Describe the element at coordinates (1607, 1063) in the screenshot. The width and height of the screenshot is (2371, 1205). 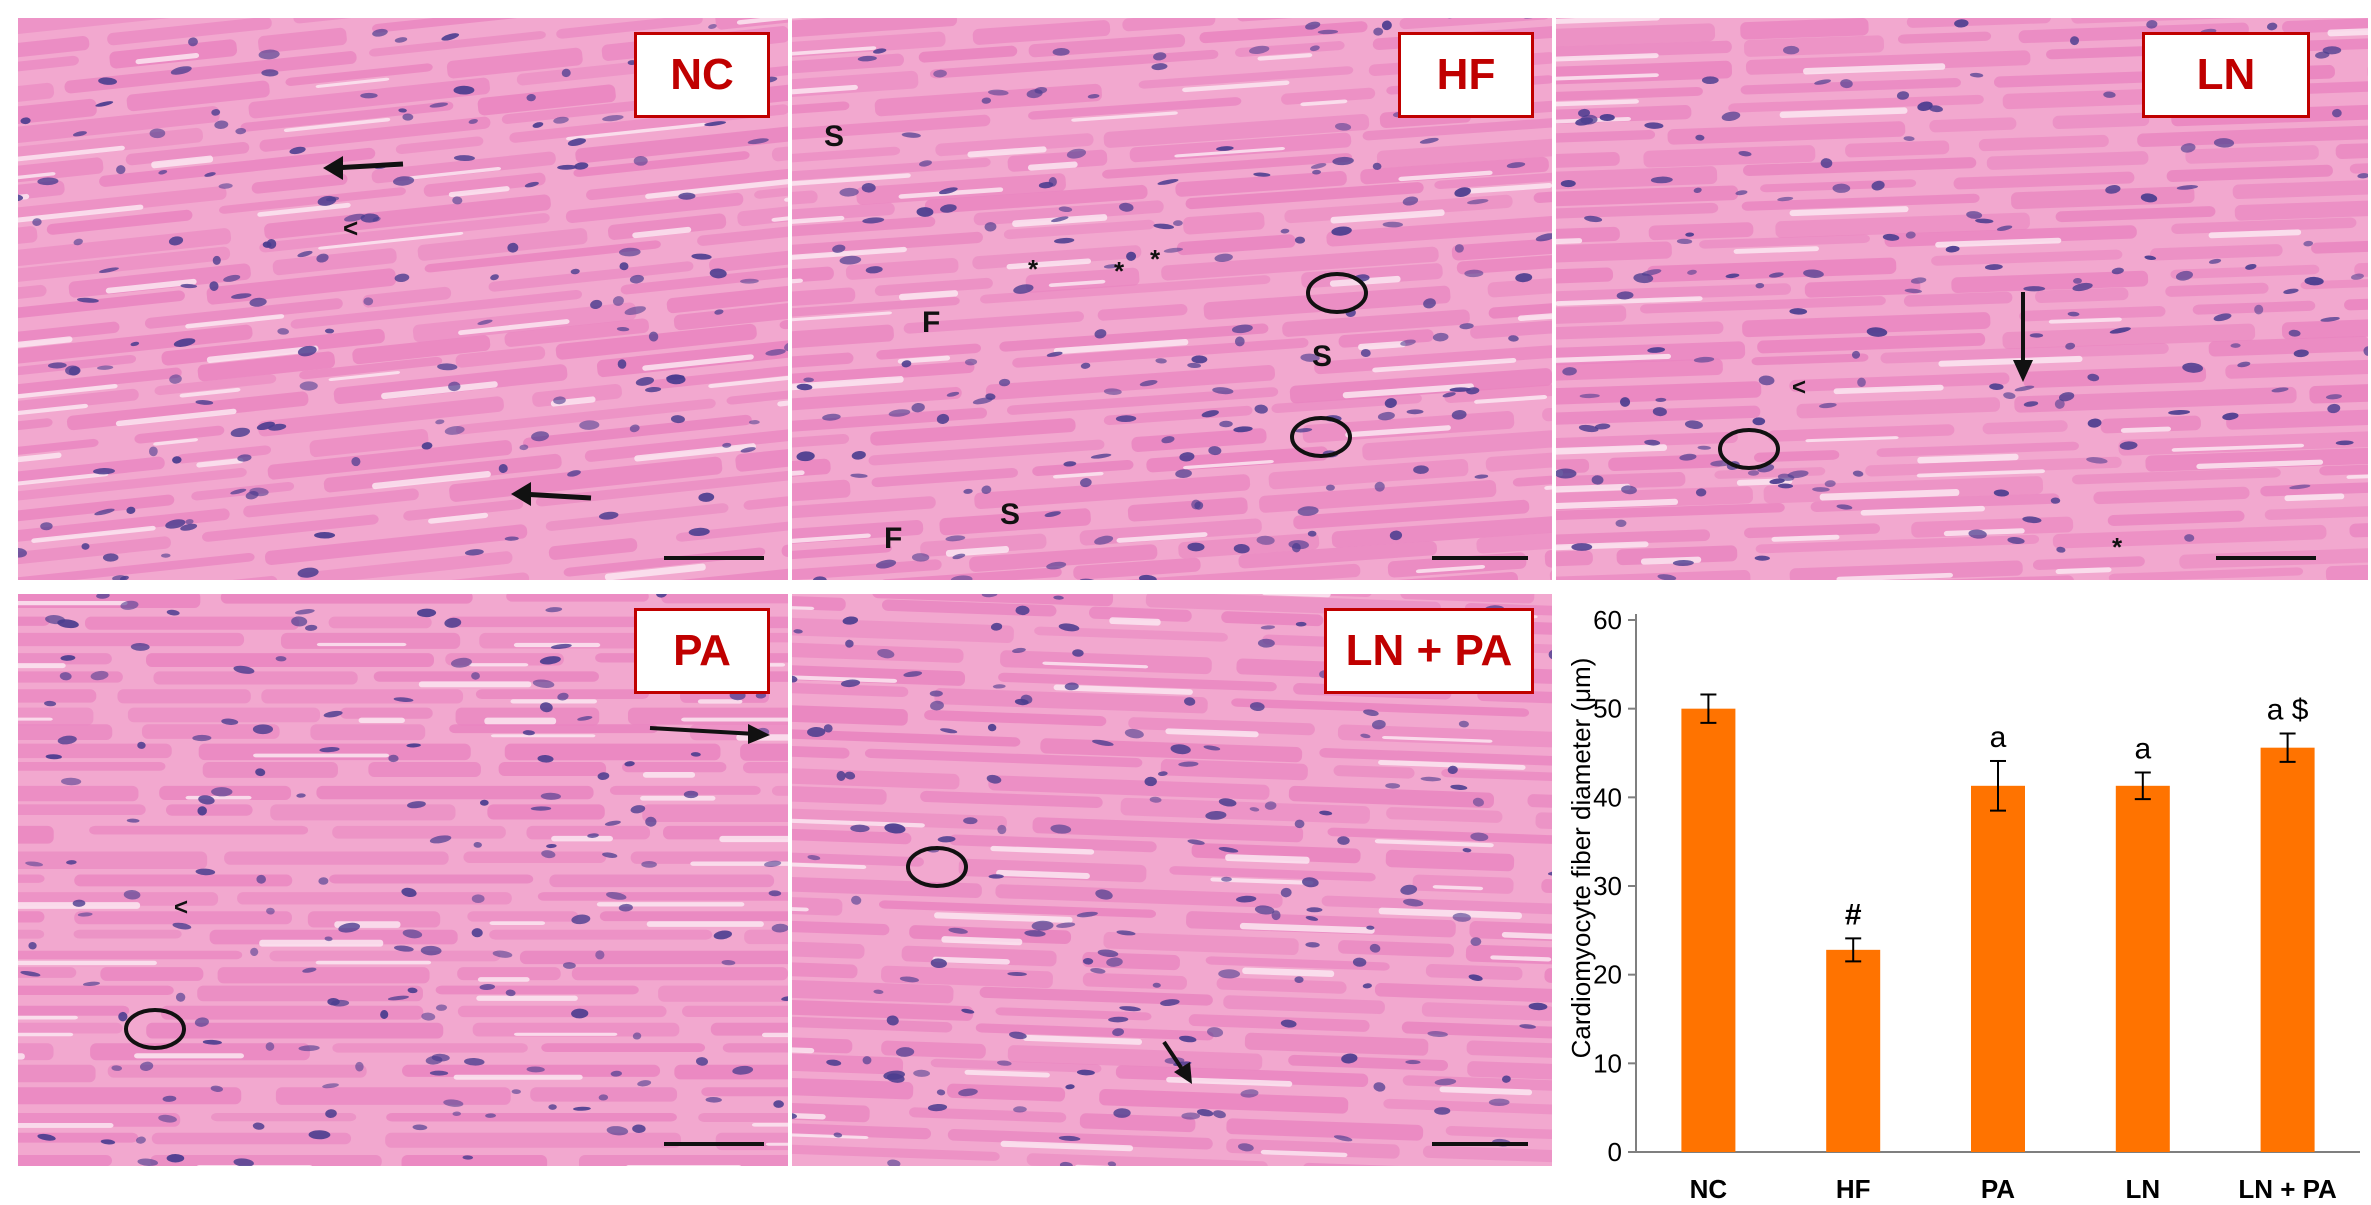
I see `y-tick-label: 10` at that location.